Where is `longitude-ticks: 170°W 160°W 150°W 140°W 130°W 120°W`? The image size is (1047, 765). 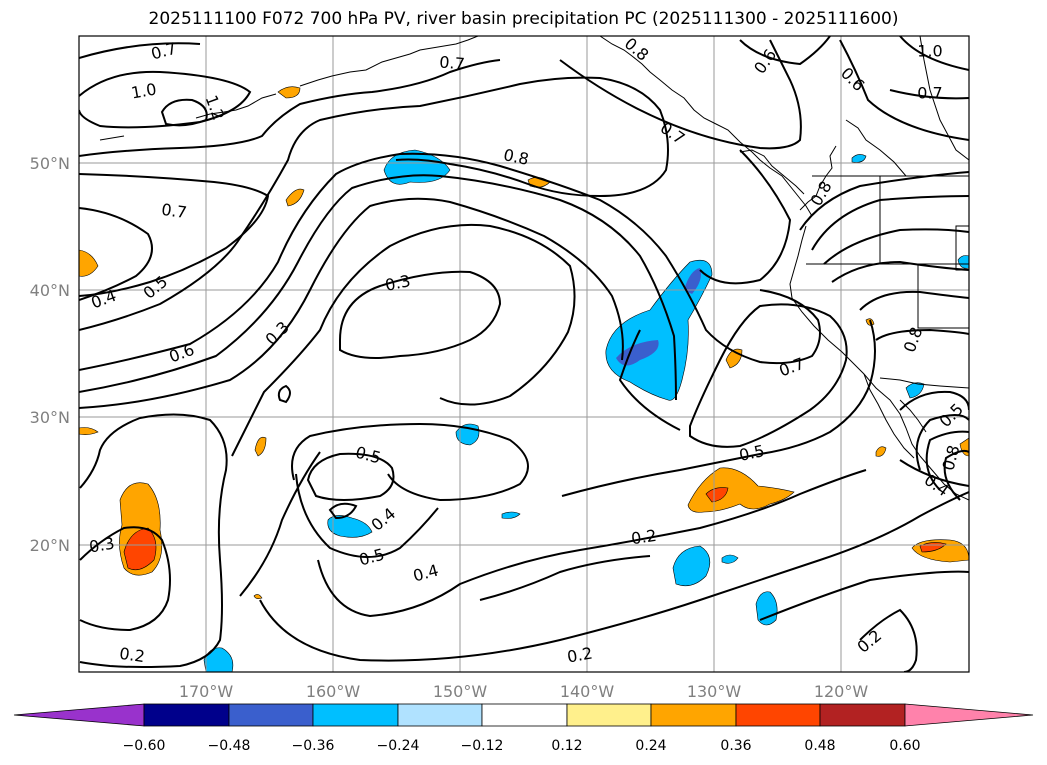 longitude-ticks: 170°W 160°W 150°W 140°W 130°W 120°W is located at coordinates (524, 691).